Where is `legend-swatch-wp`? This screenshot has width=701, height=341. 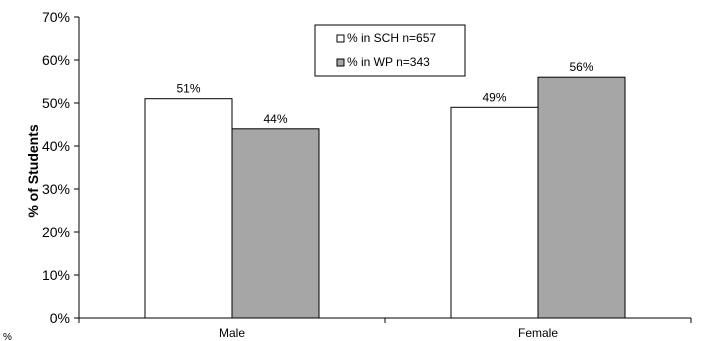 legend-swatch-wp is located at coordinates (340, 62).